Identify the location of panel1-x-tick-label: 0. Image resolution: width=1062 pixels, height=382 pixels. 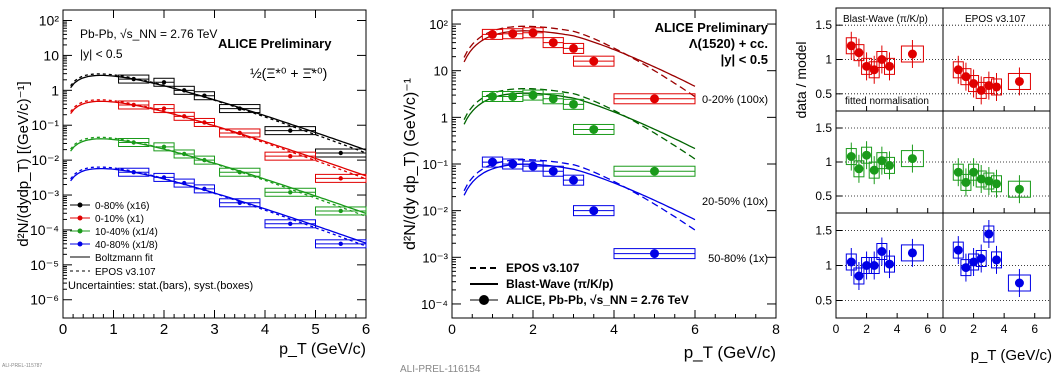
(63, 329).